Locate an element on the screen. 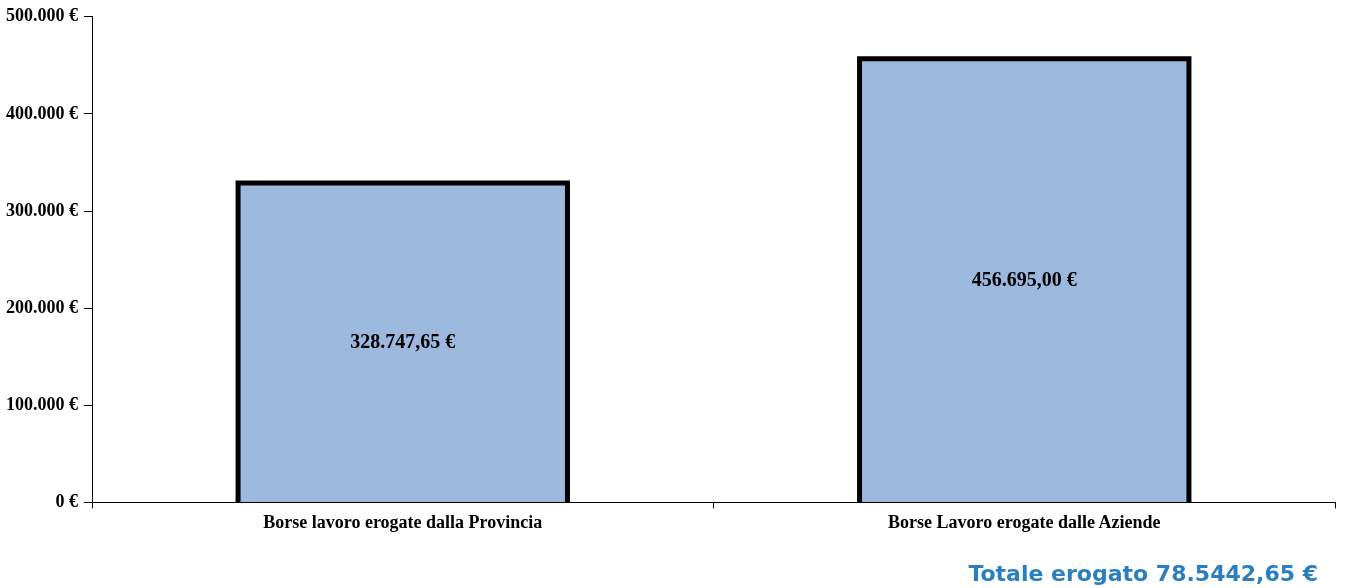  data-label: 328.747,65 € is located at coordinates (403, 340).